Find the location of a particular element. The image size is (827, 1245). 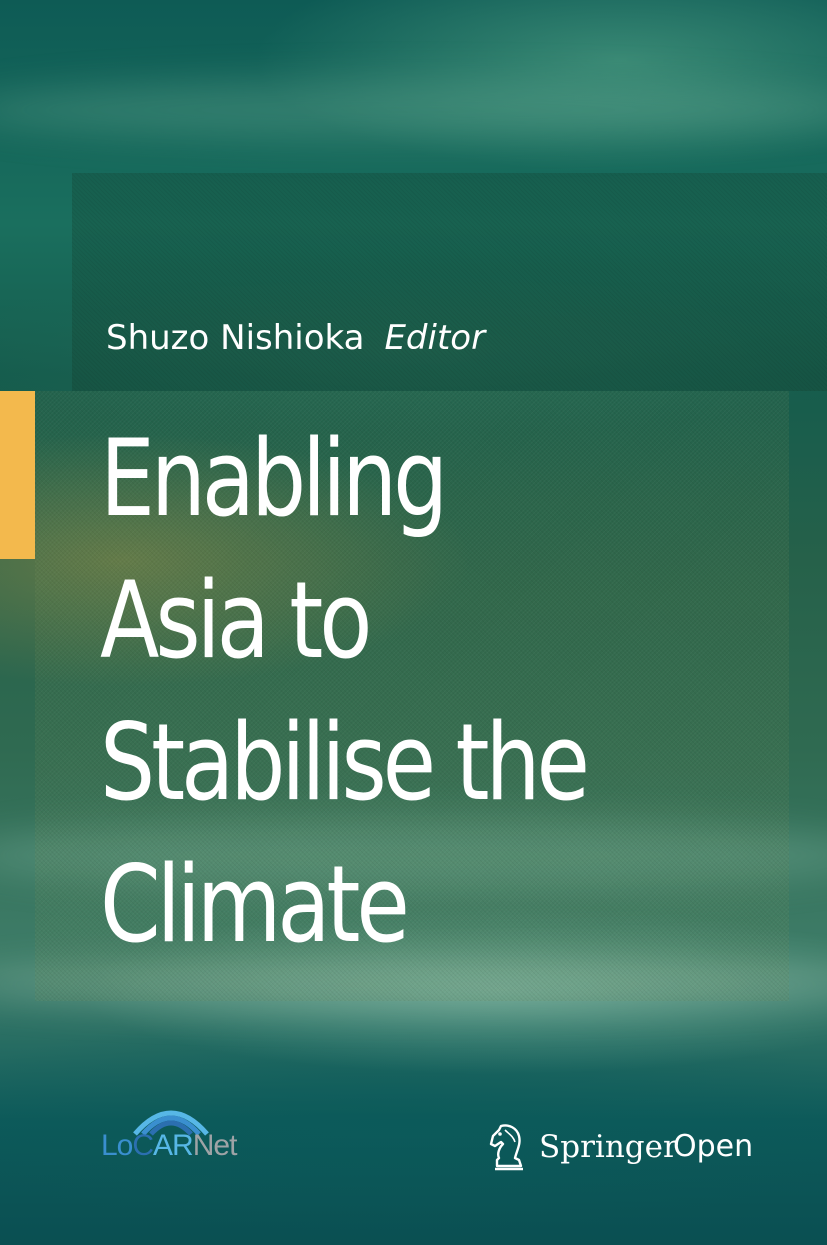

editor-line: Shuzo Nishioka Editor is located at coordinates (295, 338).